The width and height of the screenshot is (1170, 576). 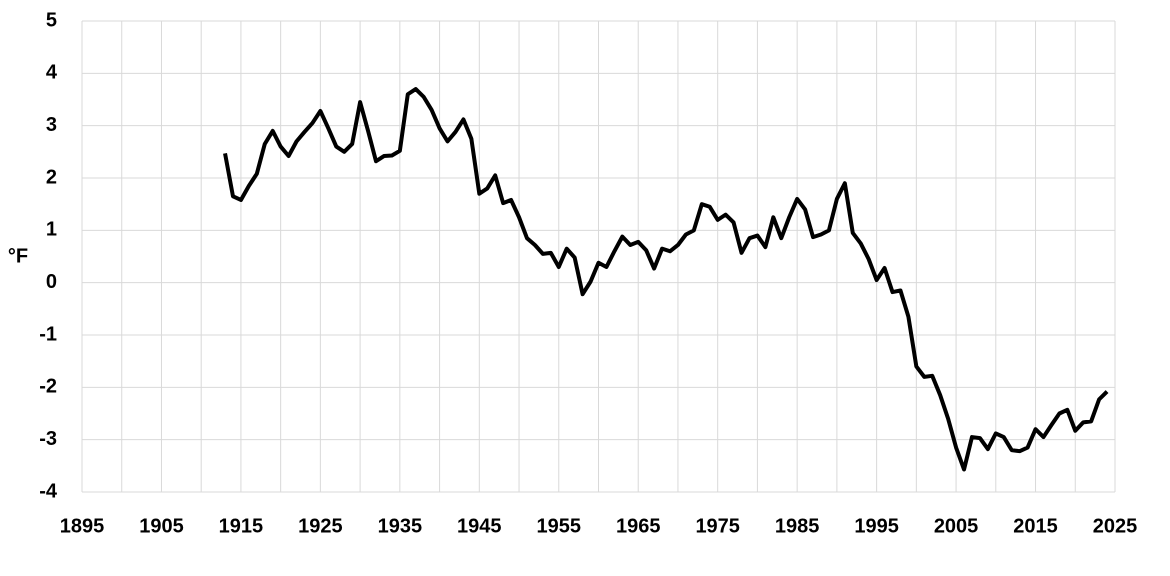 What do you see at coordinates (161, 526) in the screenshot?
I see `x-tick-label: 1905` at bounding box center [161, 526].